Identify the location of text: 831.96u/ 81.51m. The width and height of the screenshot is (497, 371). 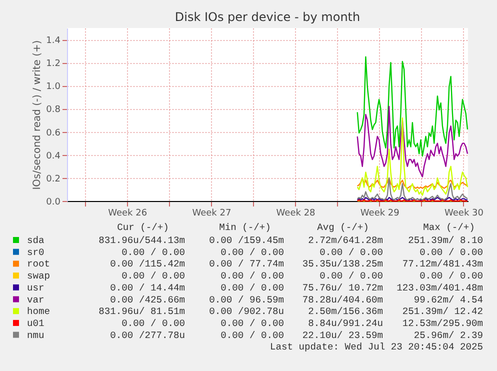
(142, 312).